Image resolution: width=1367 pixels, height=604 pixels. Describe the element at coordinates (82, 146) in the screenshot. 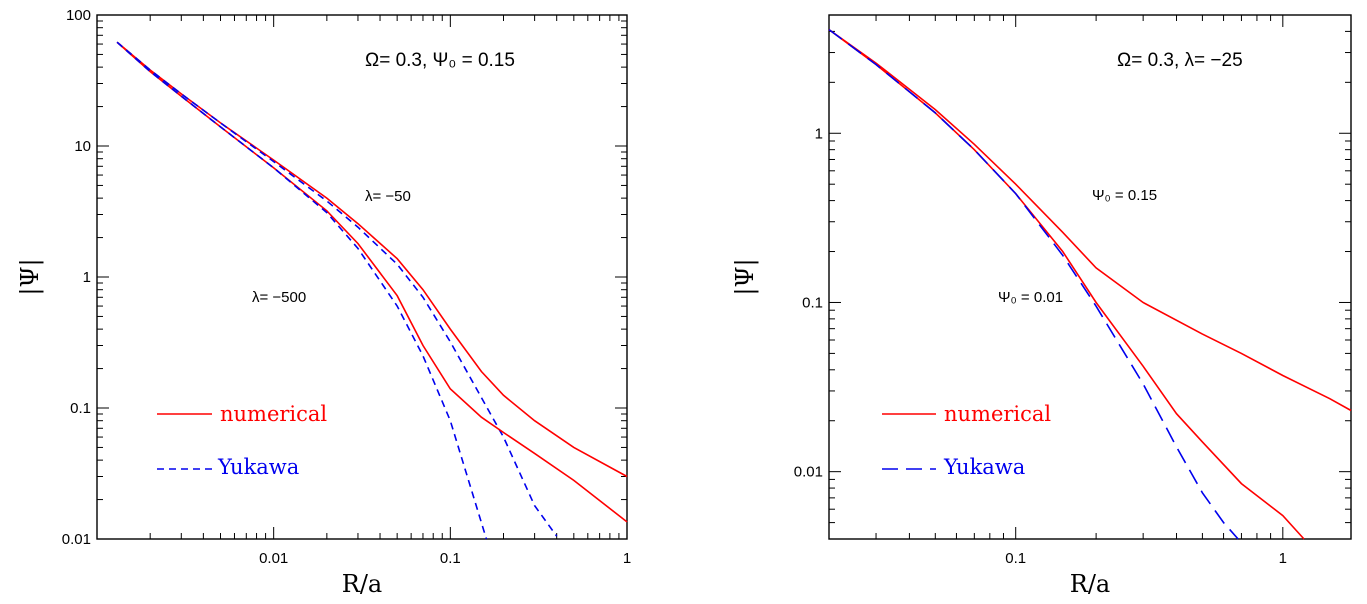

I see `left-y-tick-label: 10` at that location.